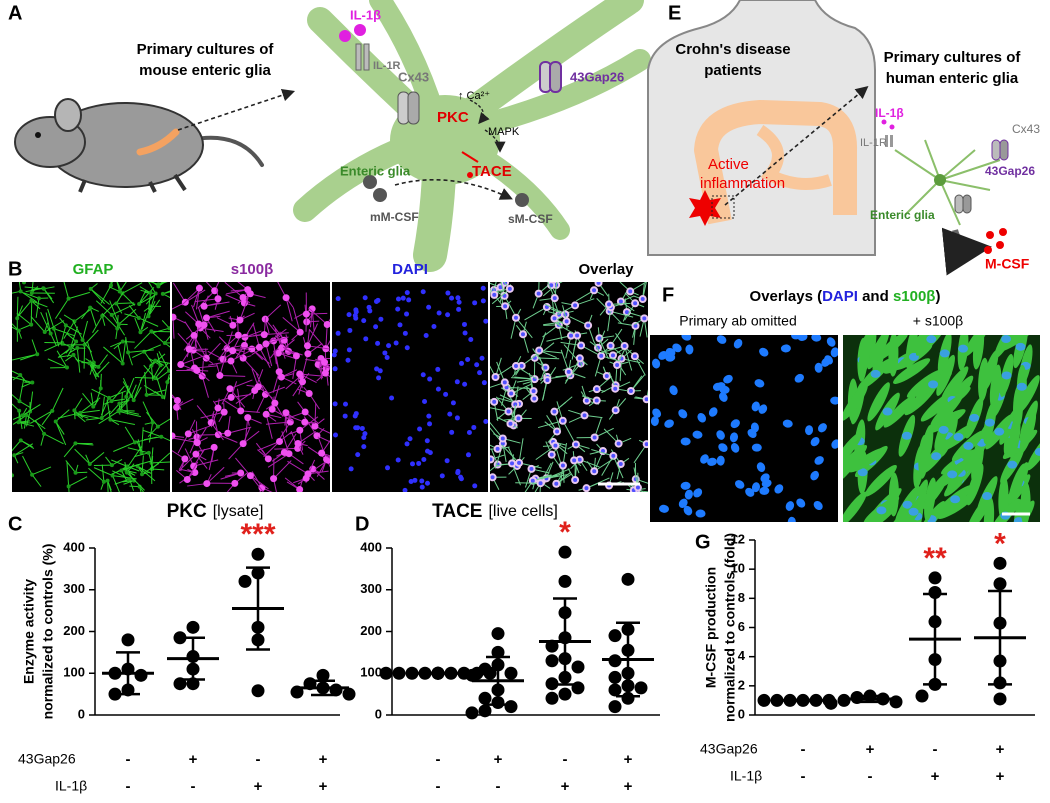 The image size is (1050, 803). I want to click on title-part: DAPI, so click(840, 296).